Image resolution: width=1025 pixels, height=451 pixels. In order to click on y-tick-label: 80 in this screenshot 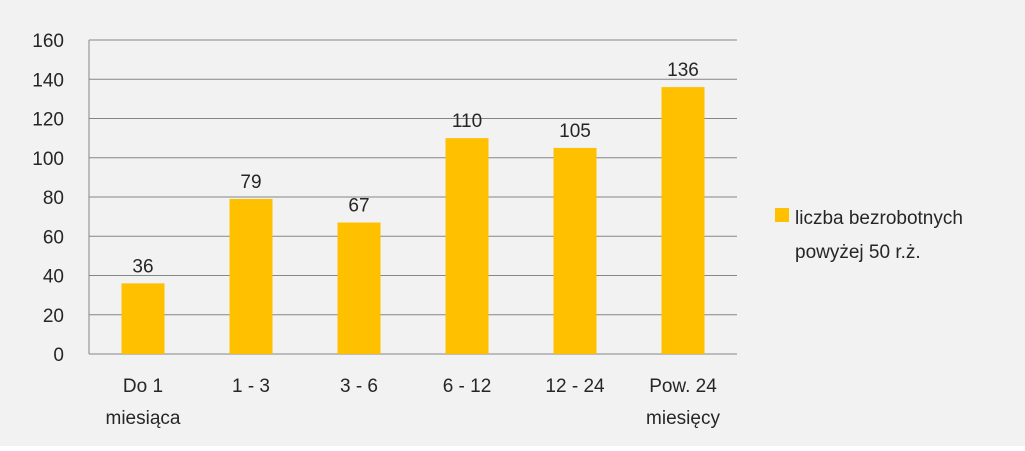, I will do `click(53, 198)`.